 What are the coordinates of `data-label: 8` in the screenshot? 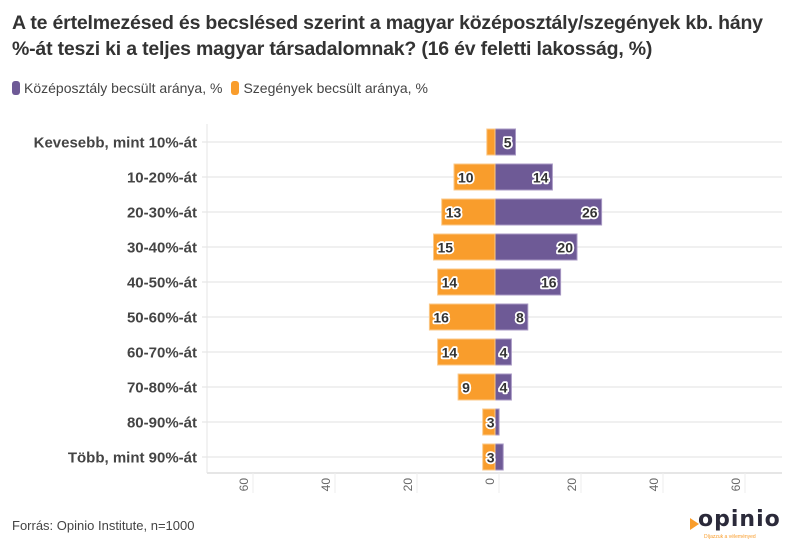 It's located at (520, 318).